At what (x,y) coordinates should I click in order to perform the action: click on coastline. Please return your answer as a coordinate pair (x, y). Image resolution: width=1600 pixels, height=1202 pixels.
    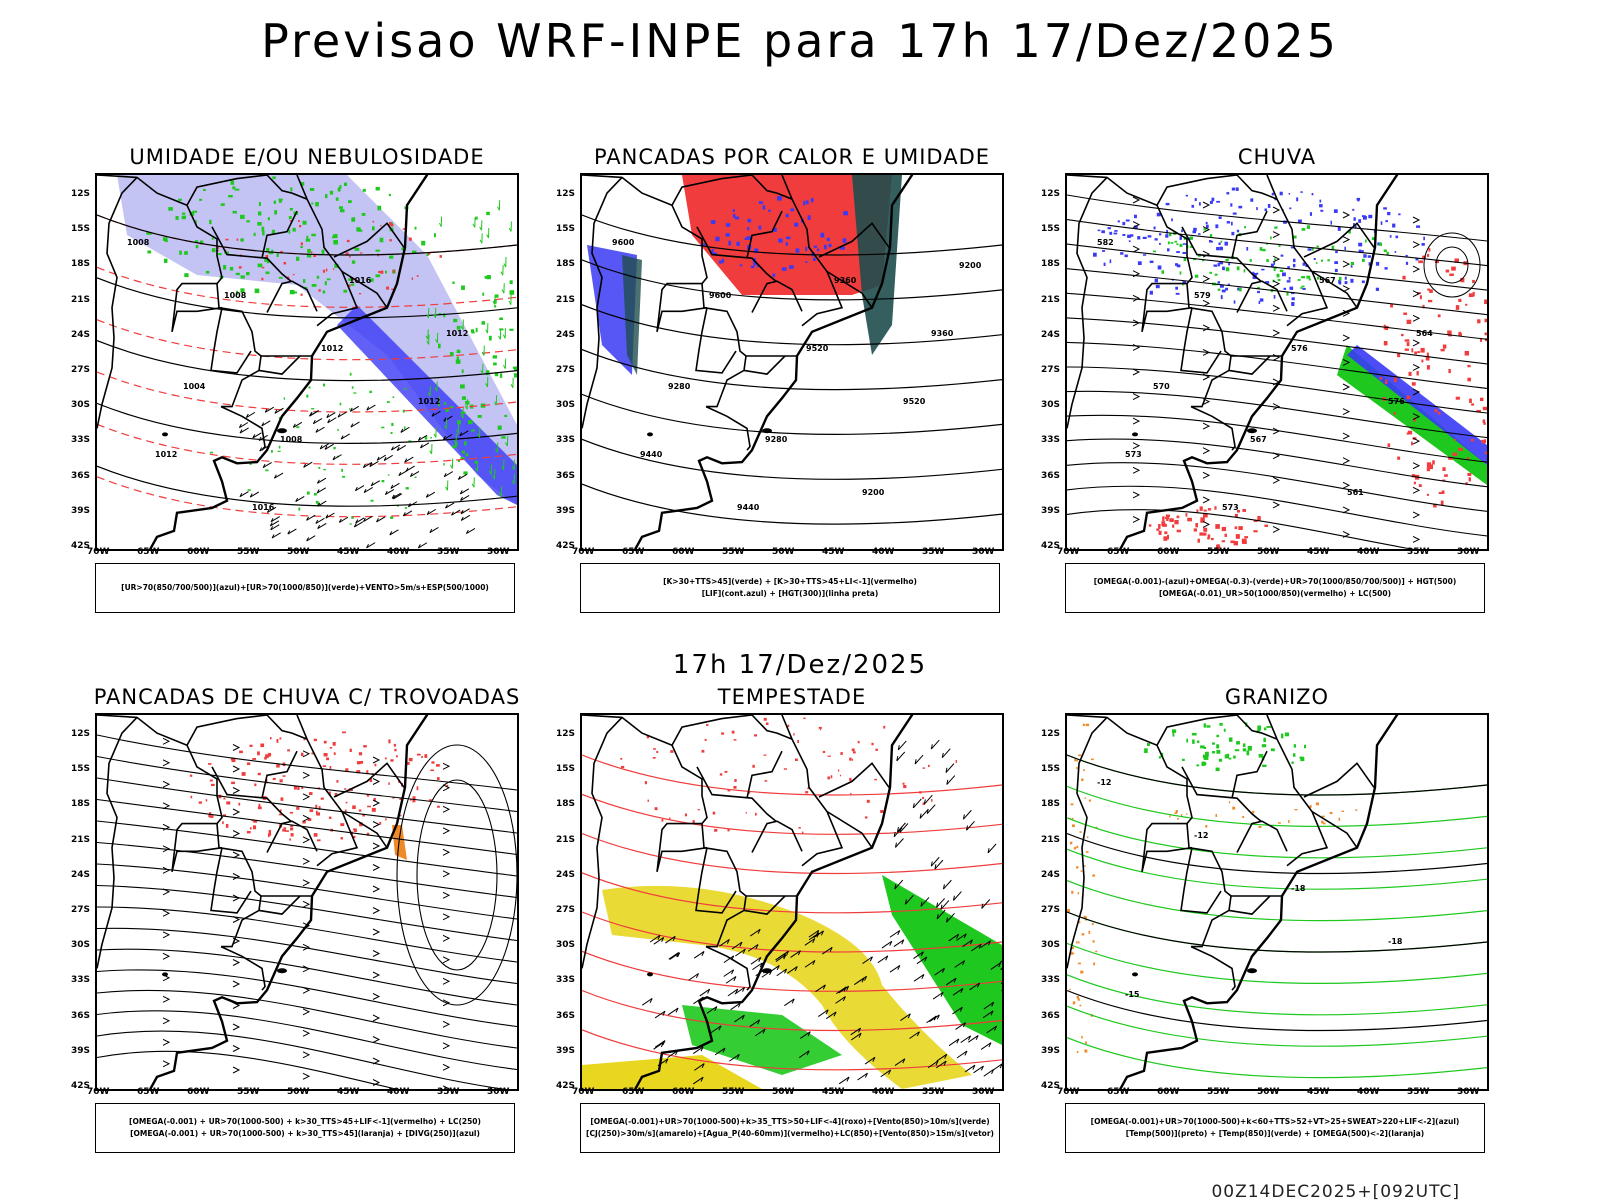
    Looking at the image, I should click on (1262, 902).